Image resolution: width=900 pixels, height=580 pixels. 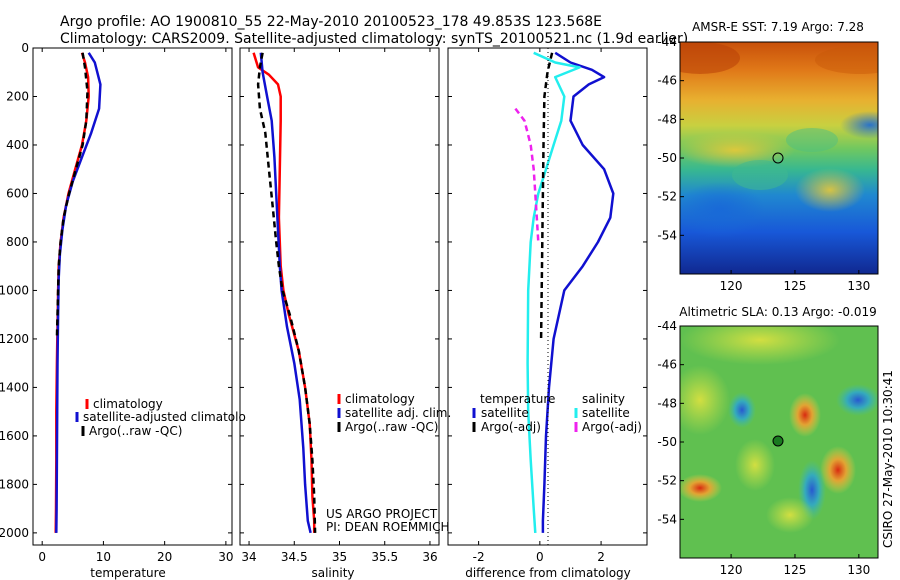 What do you see at coordinates (667, 403) in the screenshot?
I see `sla-map-ytick-label: -48` at bounding box center [667, 403].